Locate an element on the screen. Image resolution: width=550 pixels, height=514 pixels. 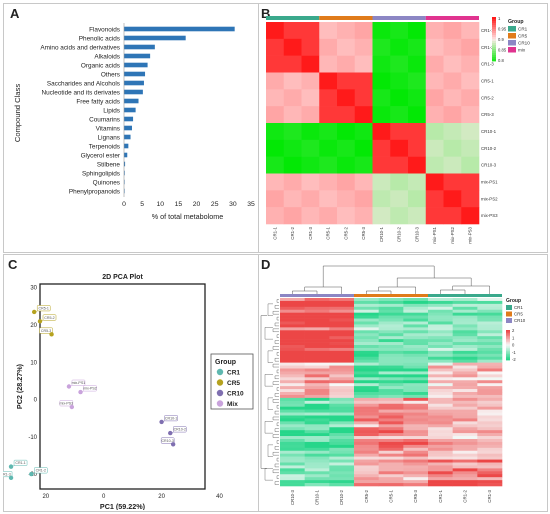
col-label-1: CR1-2 is located at coordinates (292, 232).